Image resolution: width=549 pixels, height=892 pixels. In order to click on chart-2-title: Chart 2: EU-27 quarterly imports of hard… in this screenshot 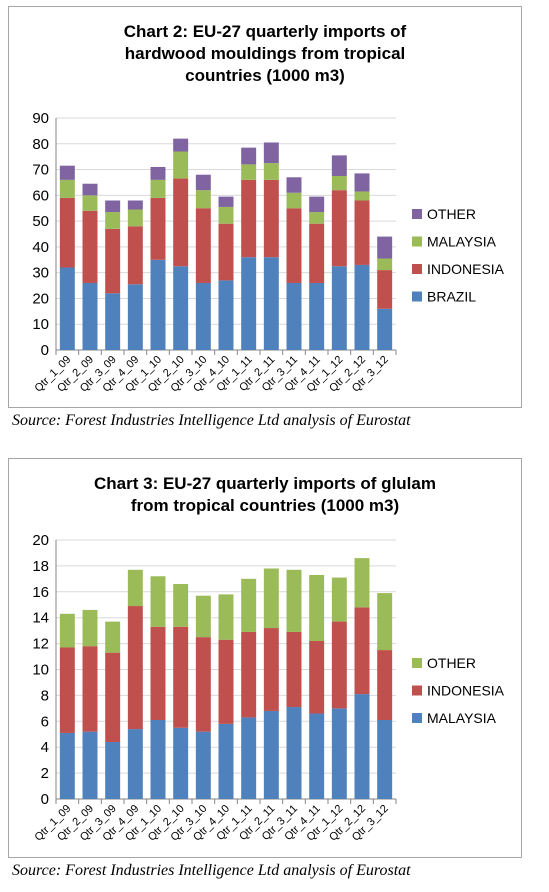, I will do `click(265, 54)`.